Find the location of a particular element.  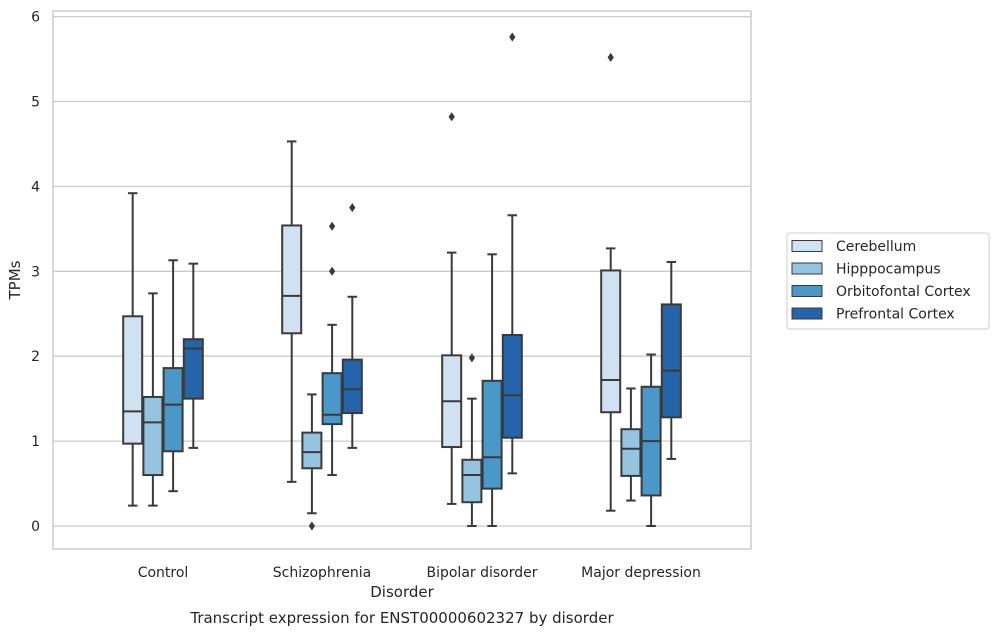

y-tick-label: 3 is located at coordinates (35, 272).